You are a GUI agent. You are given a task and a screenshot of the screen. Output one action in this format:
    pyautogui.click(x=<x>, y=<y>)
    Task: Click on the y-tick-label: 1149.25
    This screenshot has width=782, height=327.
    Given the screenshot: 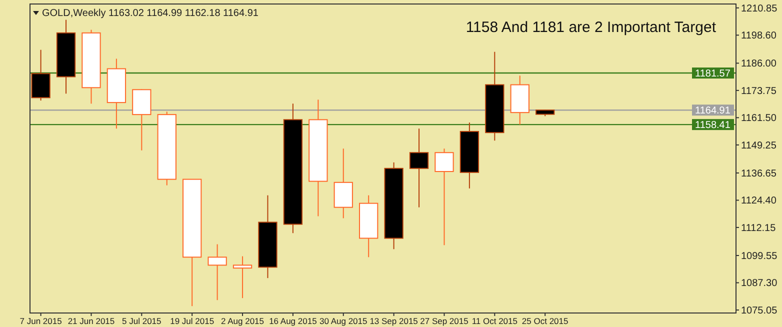 What is the action you would take?
    pyautogui.click(x=759, y=146)
    